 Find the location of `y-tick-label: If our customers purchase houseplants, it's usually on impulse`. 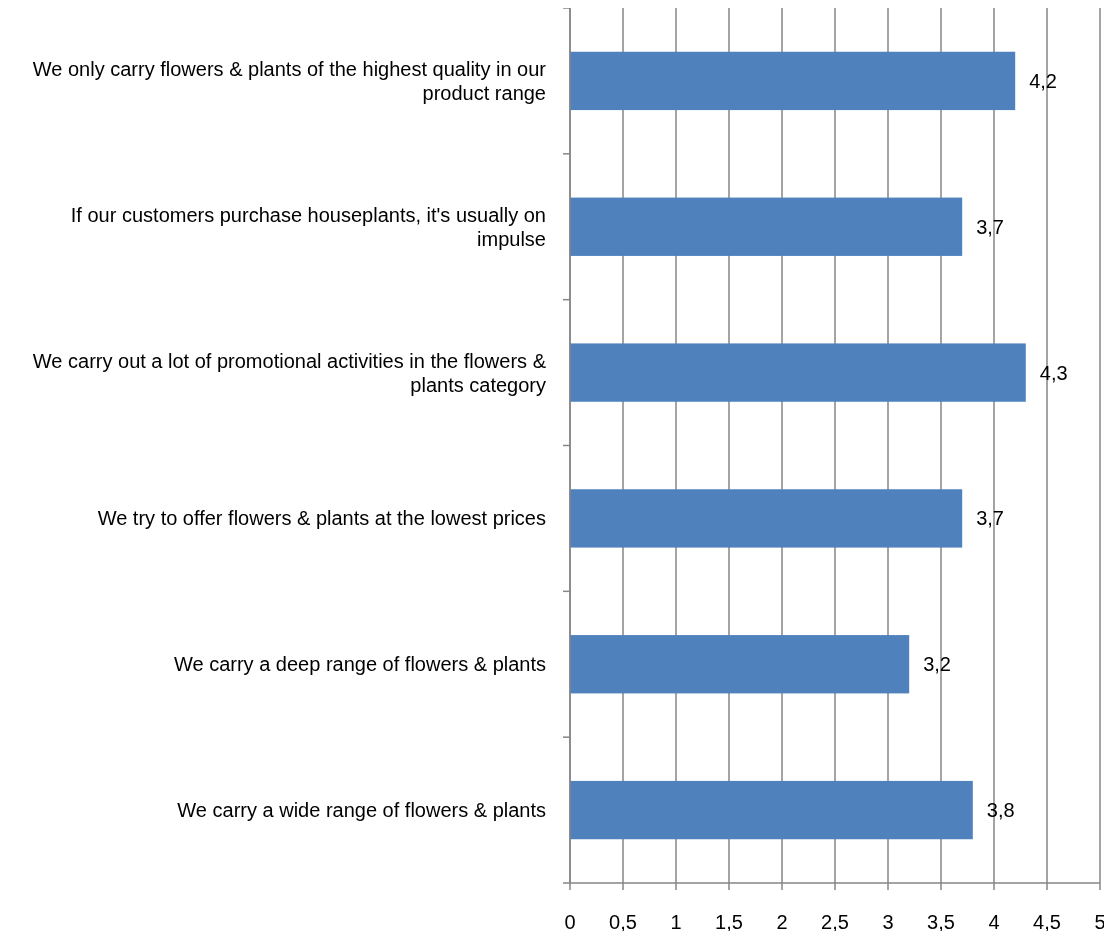

y-tick-label: If our customers purchase houseplants, it's usually on impulse is located at coordinates (308, 226).